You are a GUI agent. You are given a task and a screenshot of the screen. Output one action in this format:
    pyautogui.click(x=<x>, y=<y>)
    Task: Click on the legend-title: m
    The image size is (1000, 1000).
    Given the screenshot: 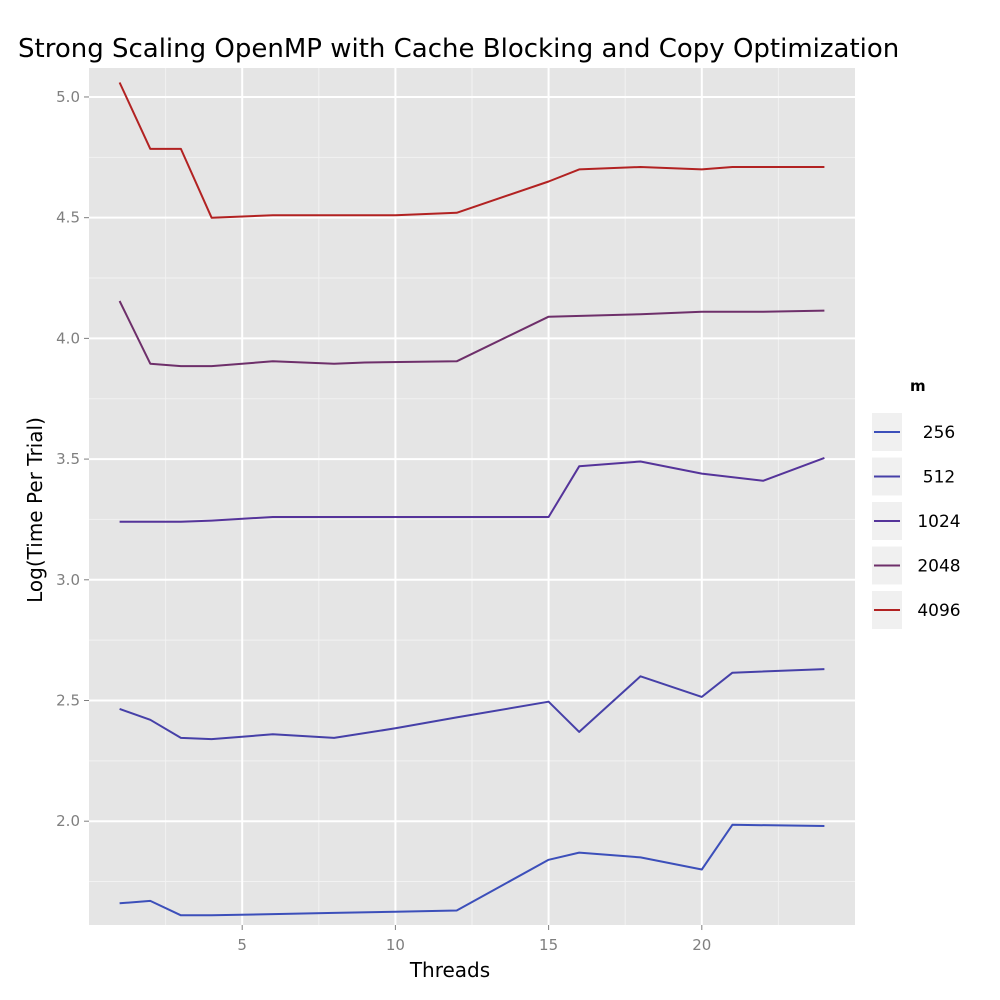 What is the action you would take?
    pyautogui.click(x=918, y=386)
    